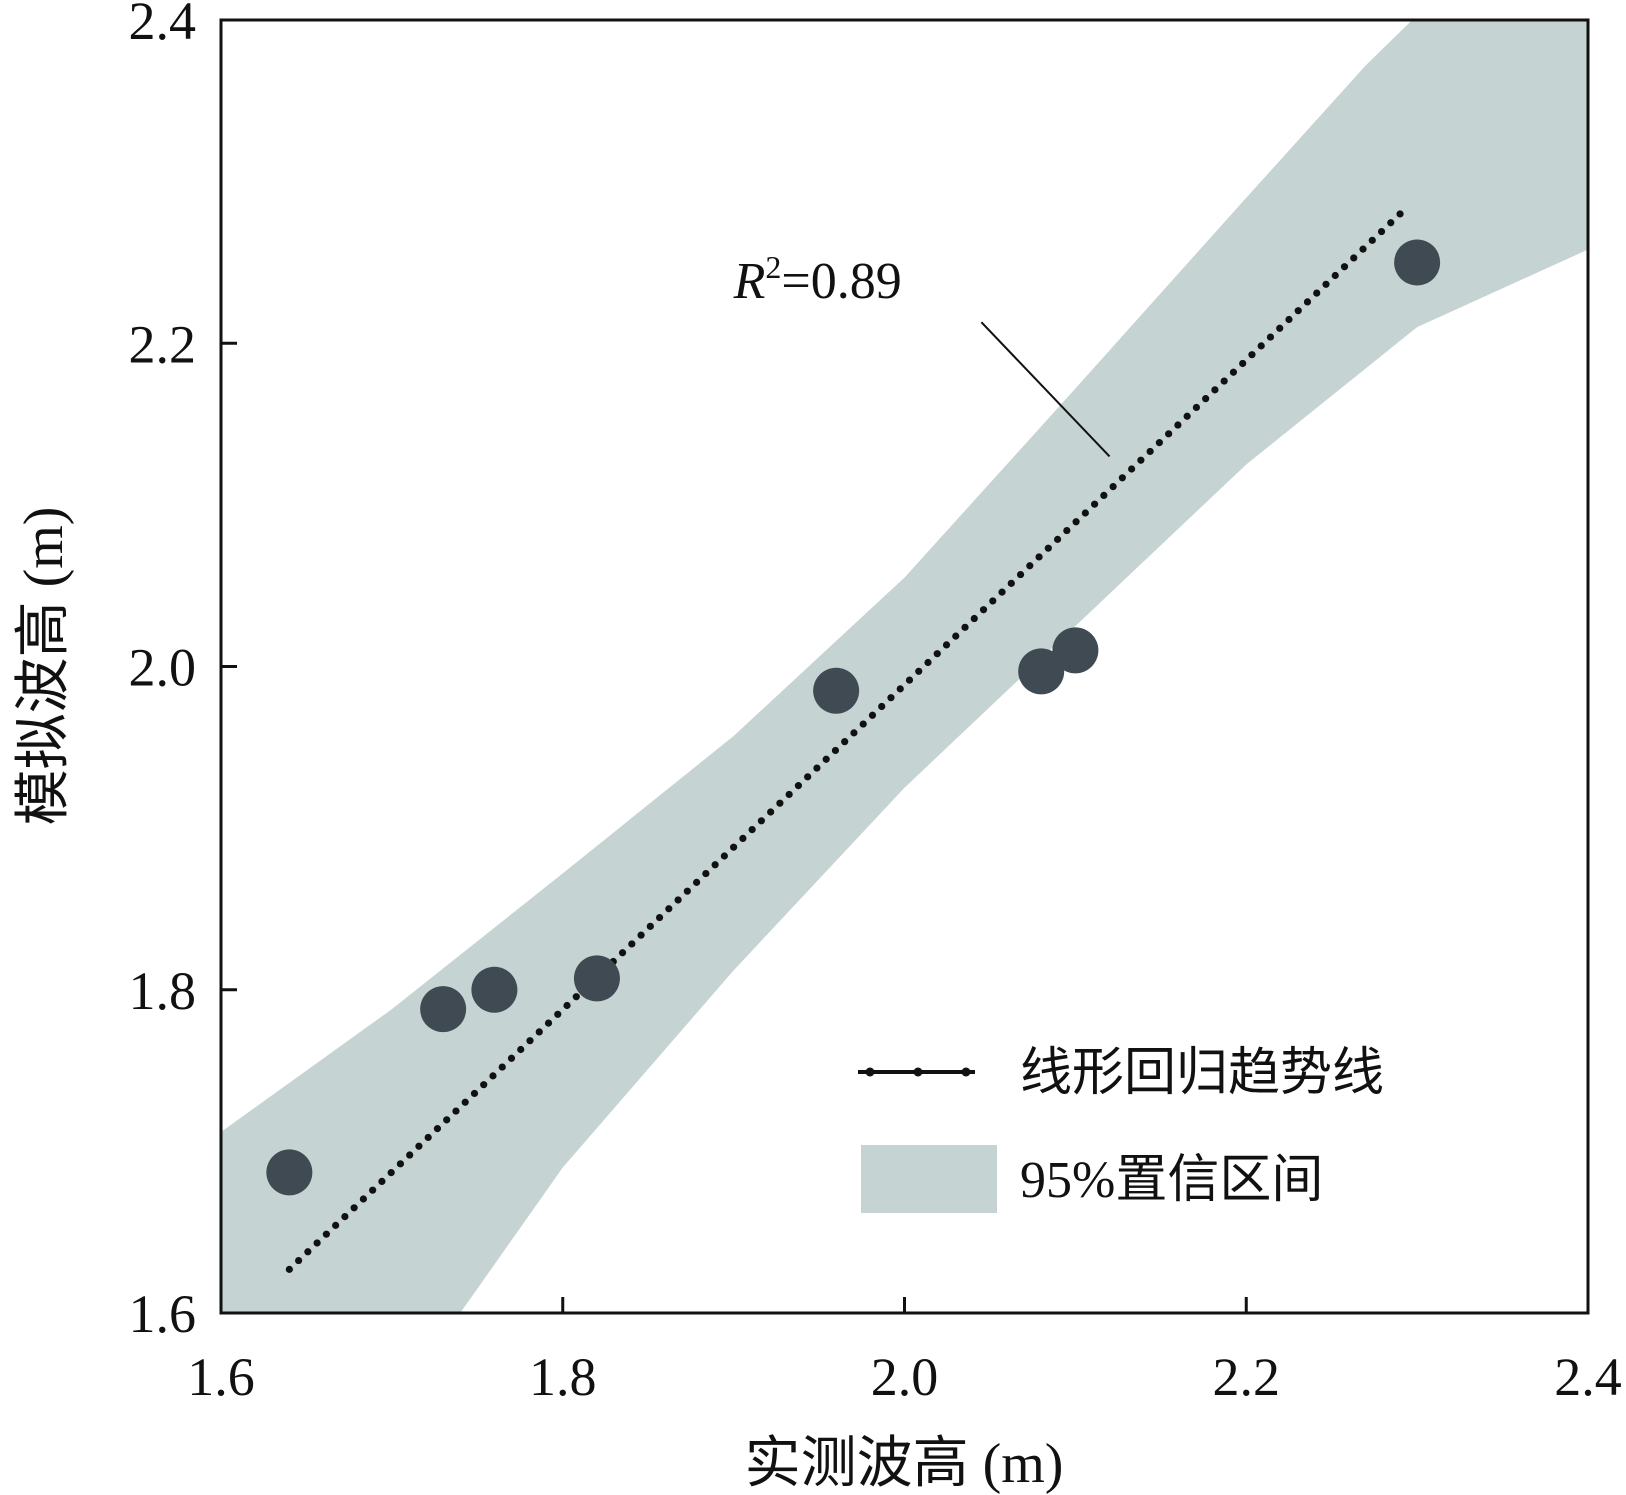  What do you see at coordinates (1045, 389) in the screenshot?
I see `annotation-leader-line` at bounding box center [1045, 389].